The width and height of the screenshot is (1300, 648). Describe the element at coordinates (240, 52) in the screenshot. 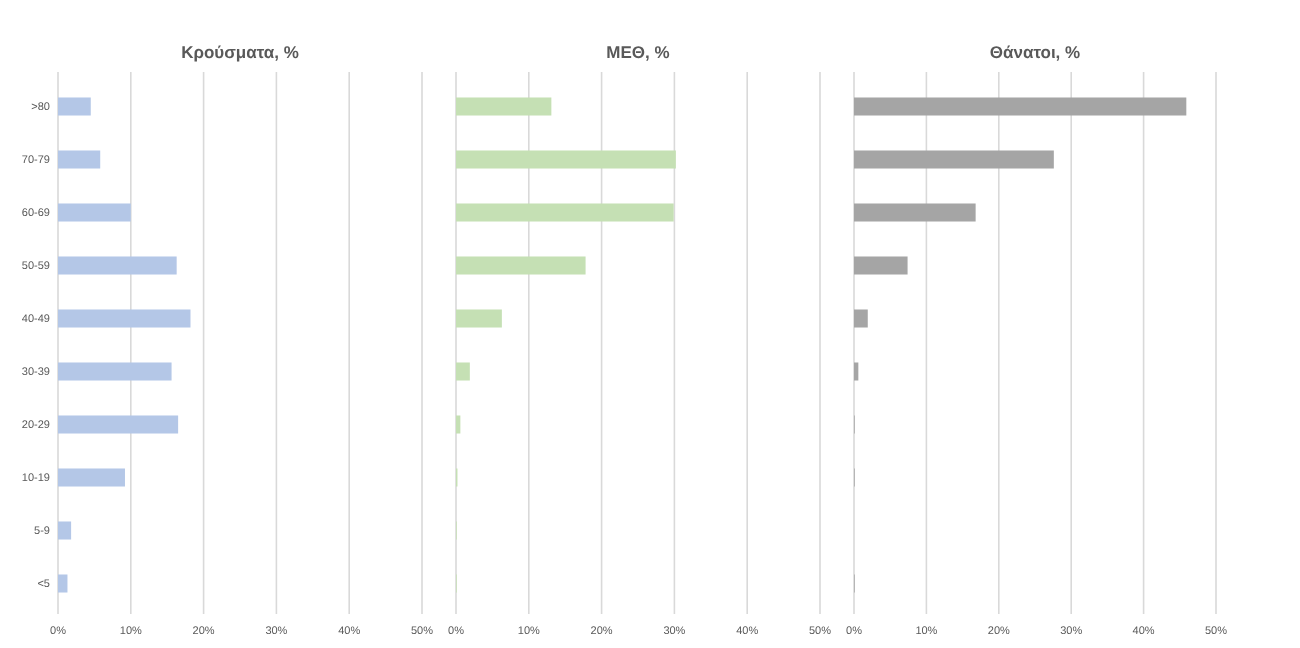

I see `chart-title: Κρούσματα, %` at that location.